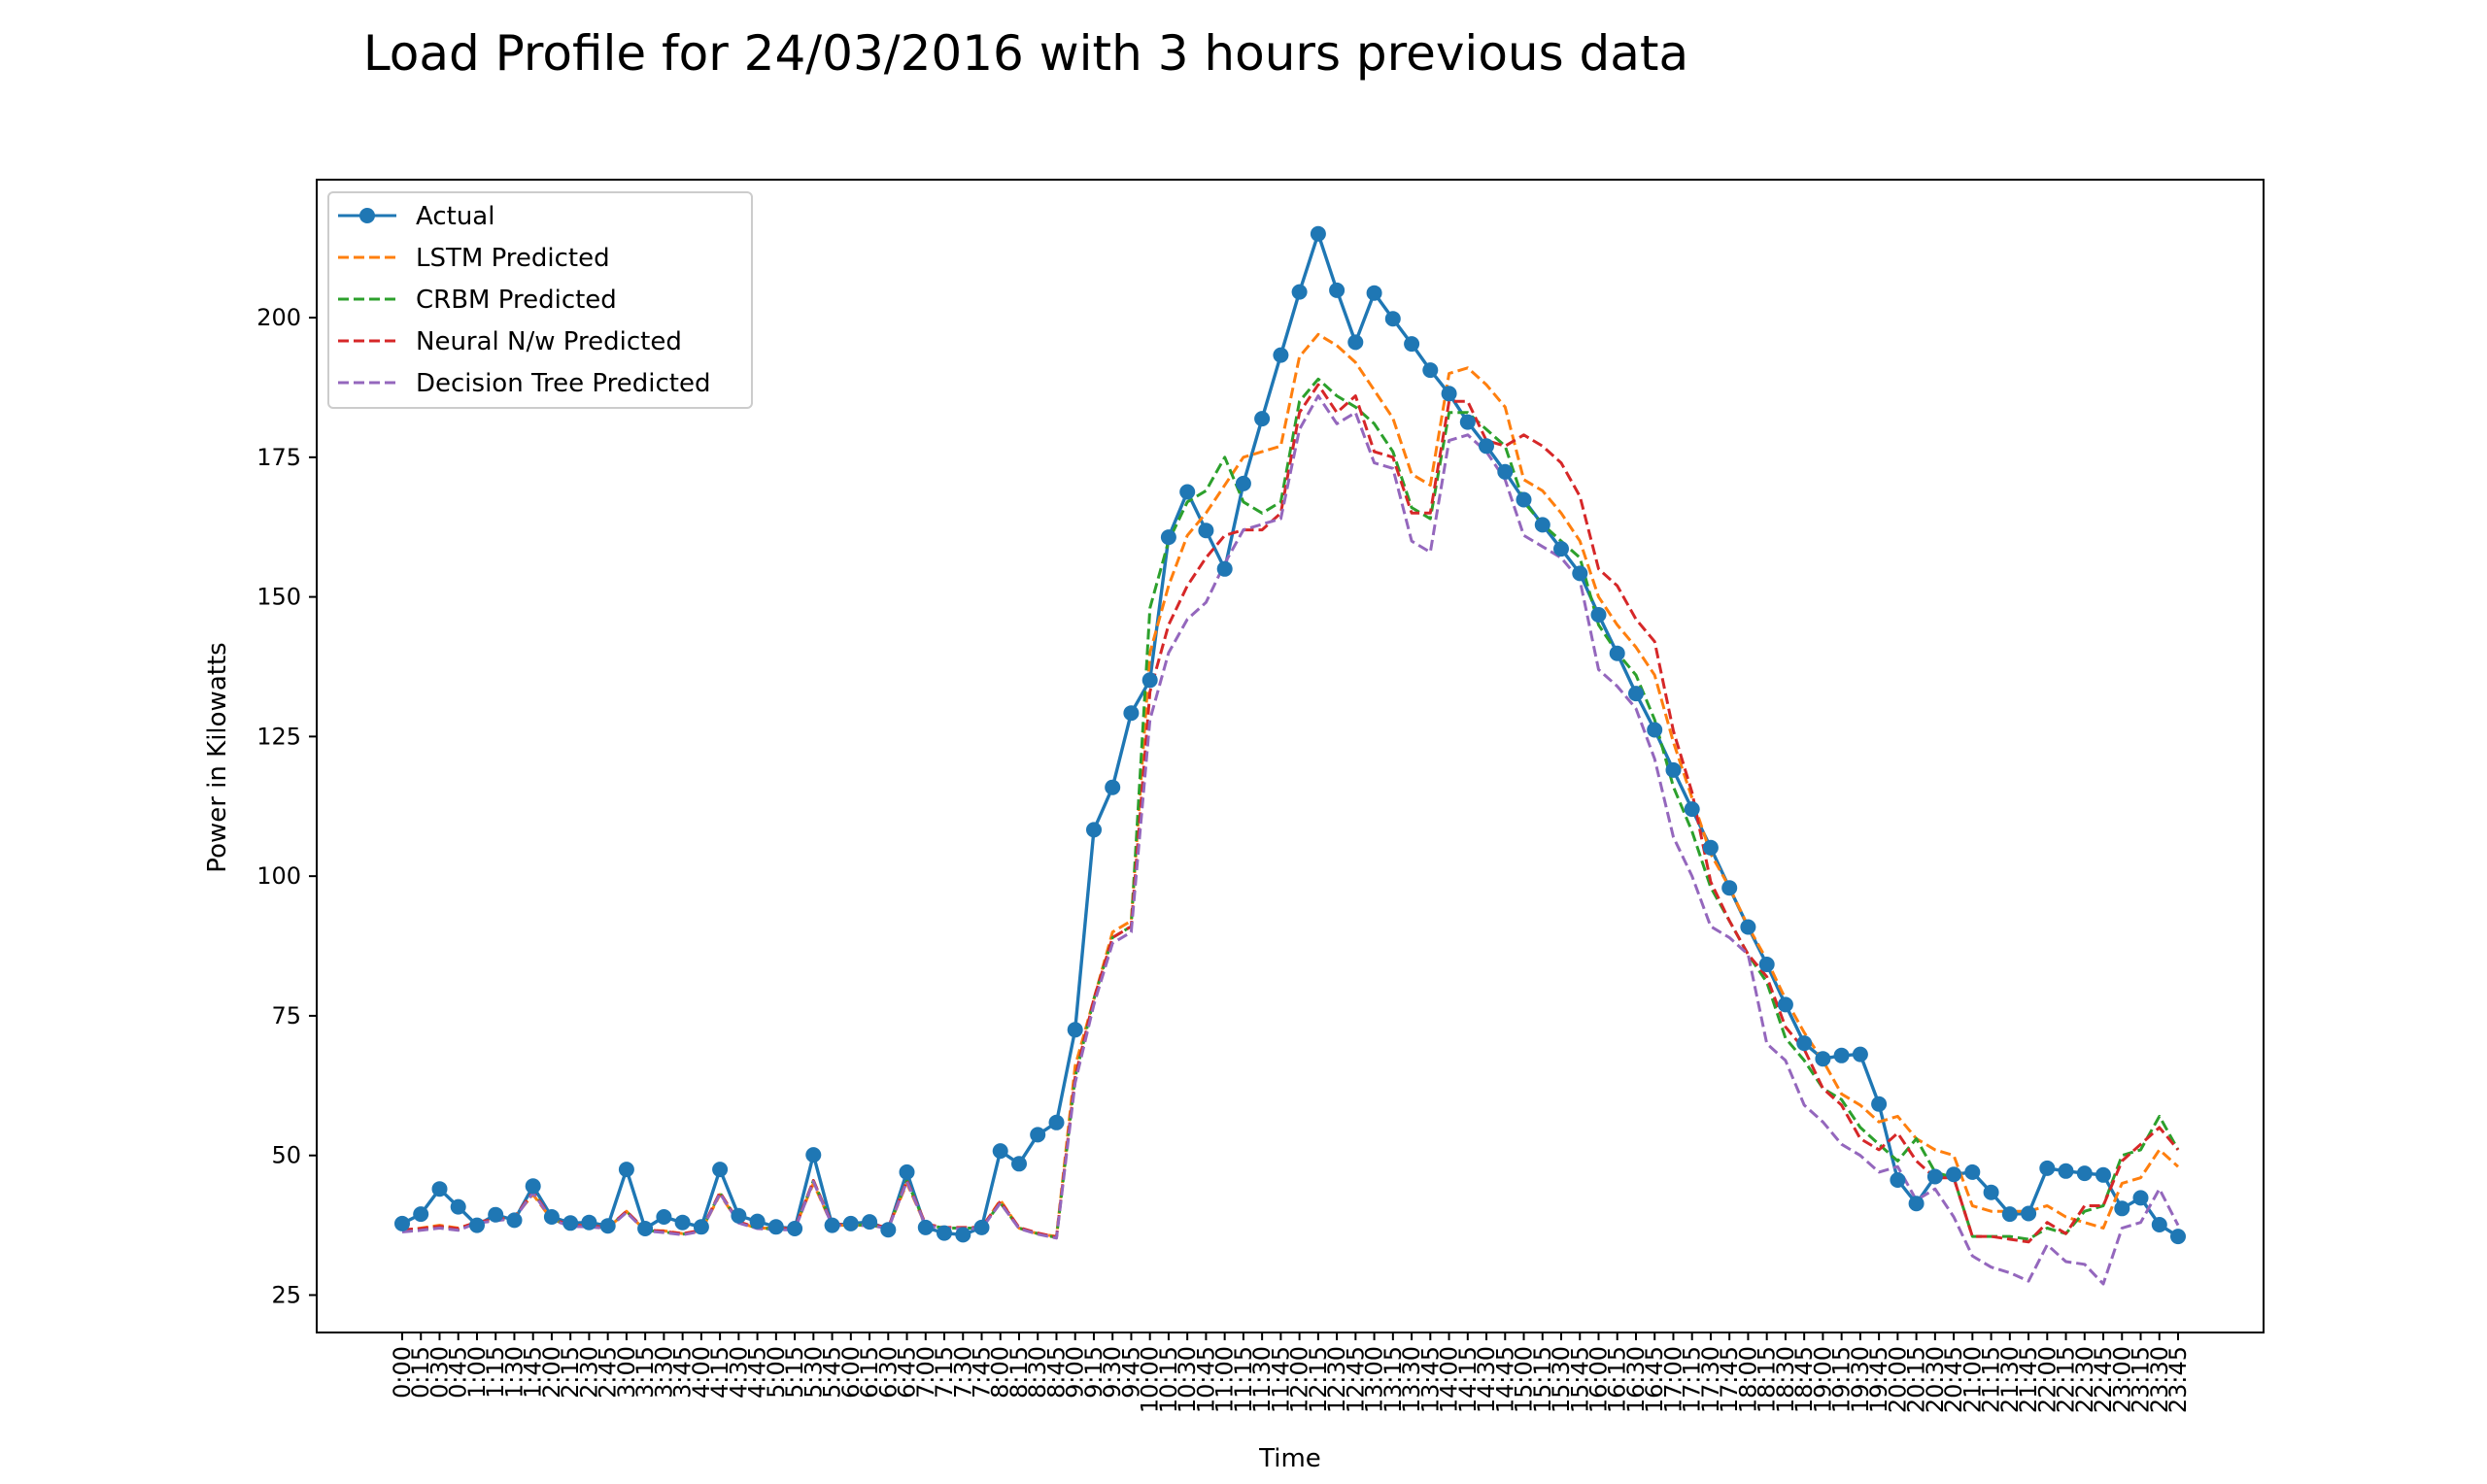  What do you see at coordinates (1355, 1379) in the screenshot?
I see `x-tick-label-51: 12:45` at bounding box center [1355, 1379].